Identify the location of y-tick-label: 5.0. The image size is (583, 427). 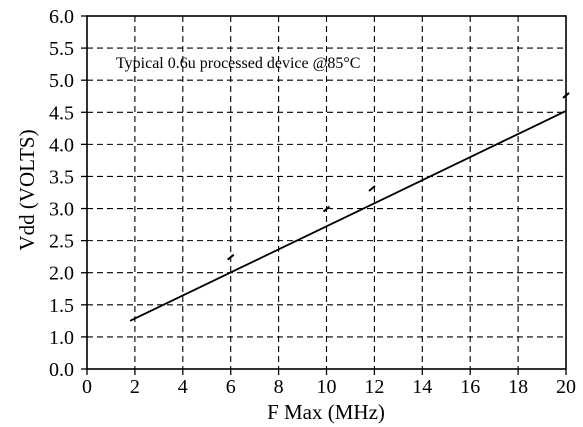
(61, 81).